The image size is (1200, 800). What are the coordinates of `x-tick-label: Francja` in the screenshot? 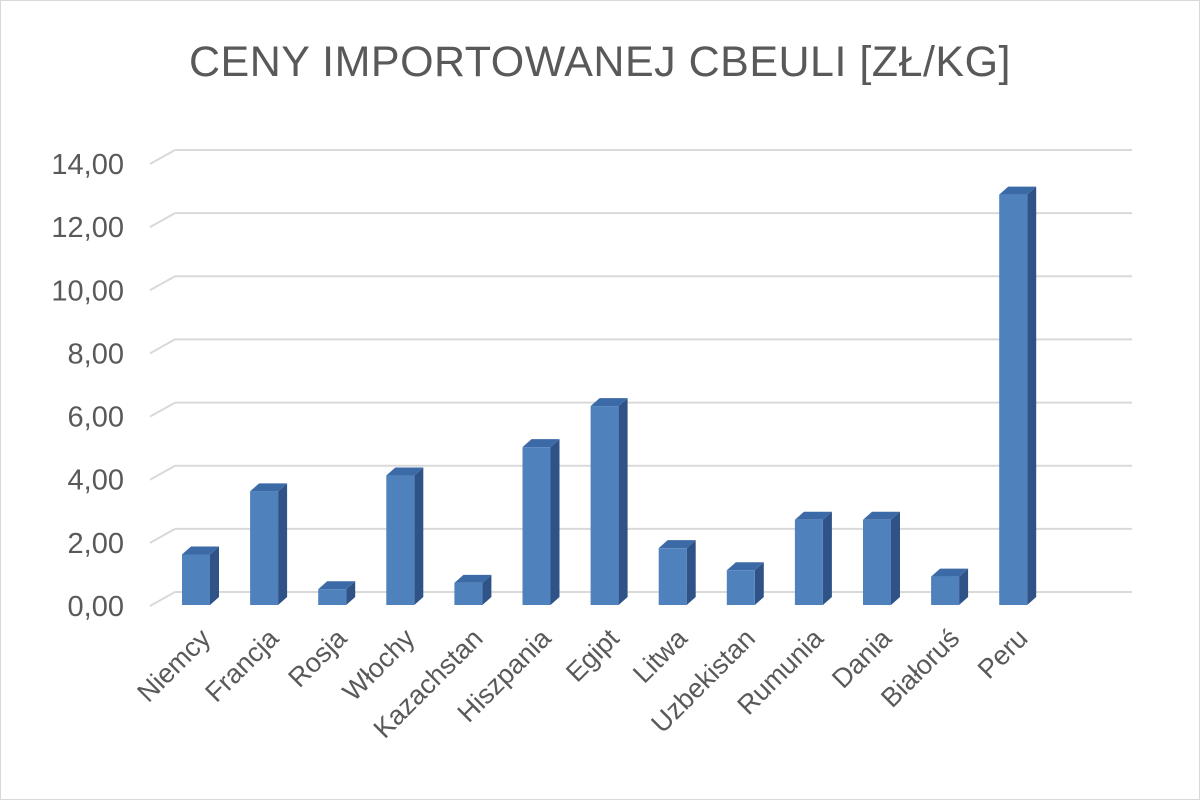 It's located at (242, 665).